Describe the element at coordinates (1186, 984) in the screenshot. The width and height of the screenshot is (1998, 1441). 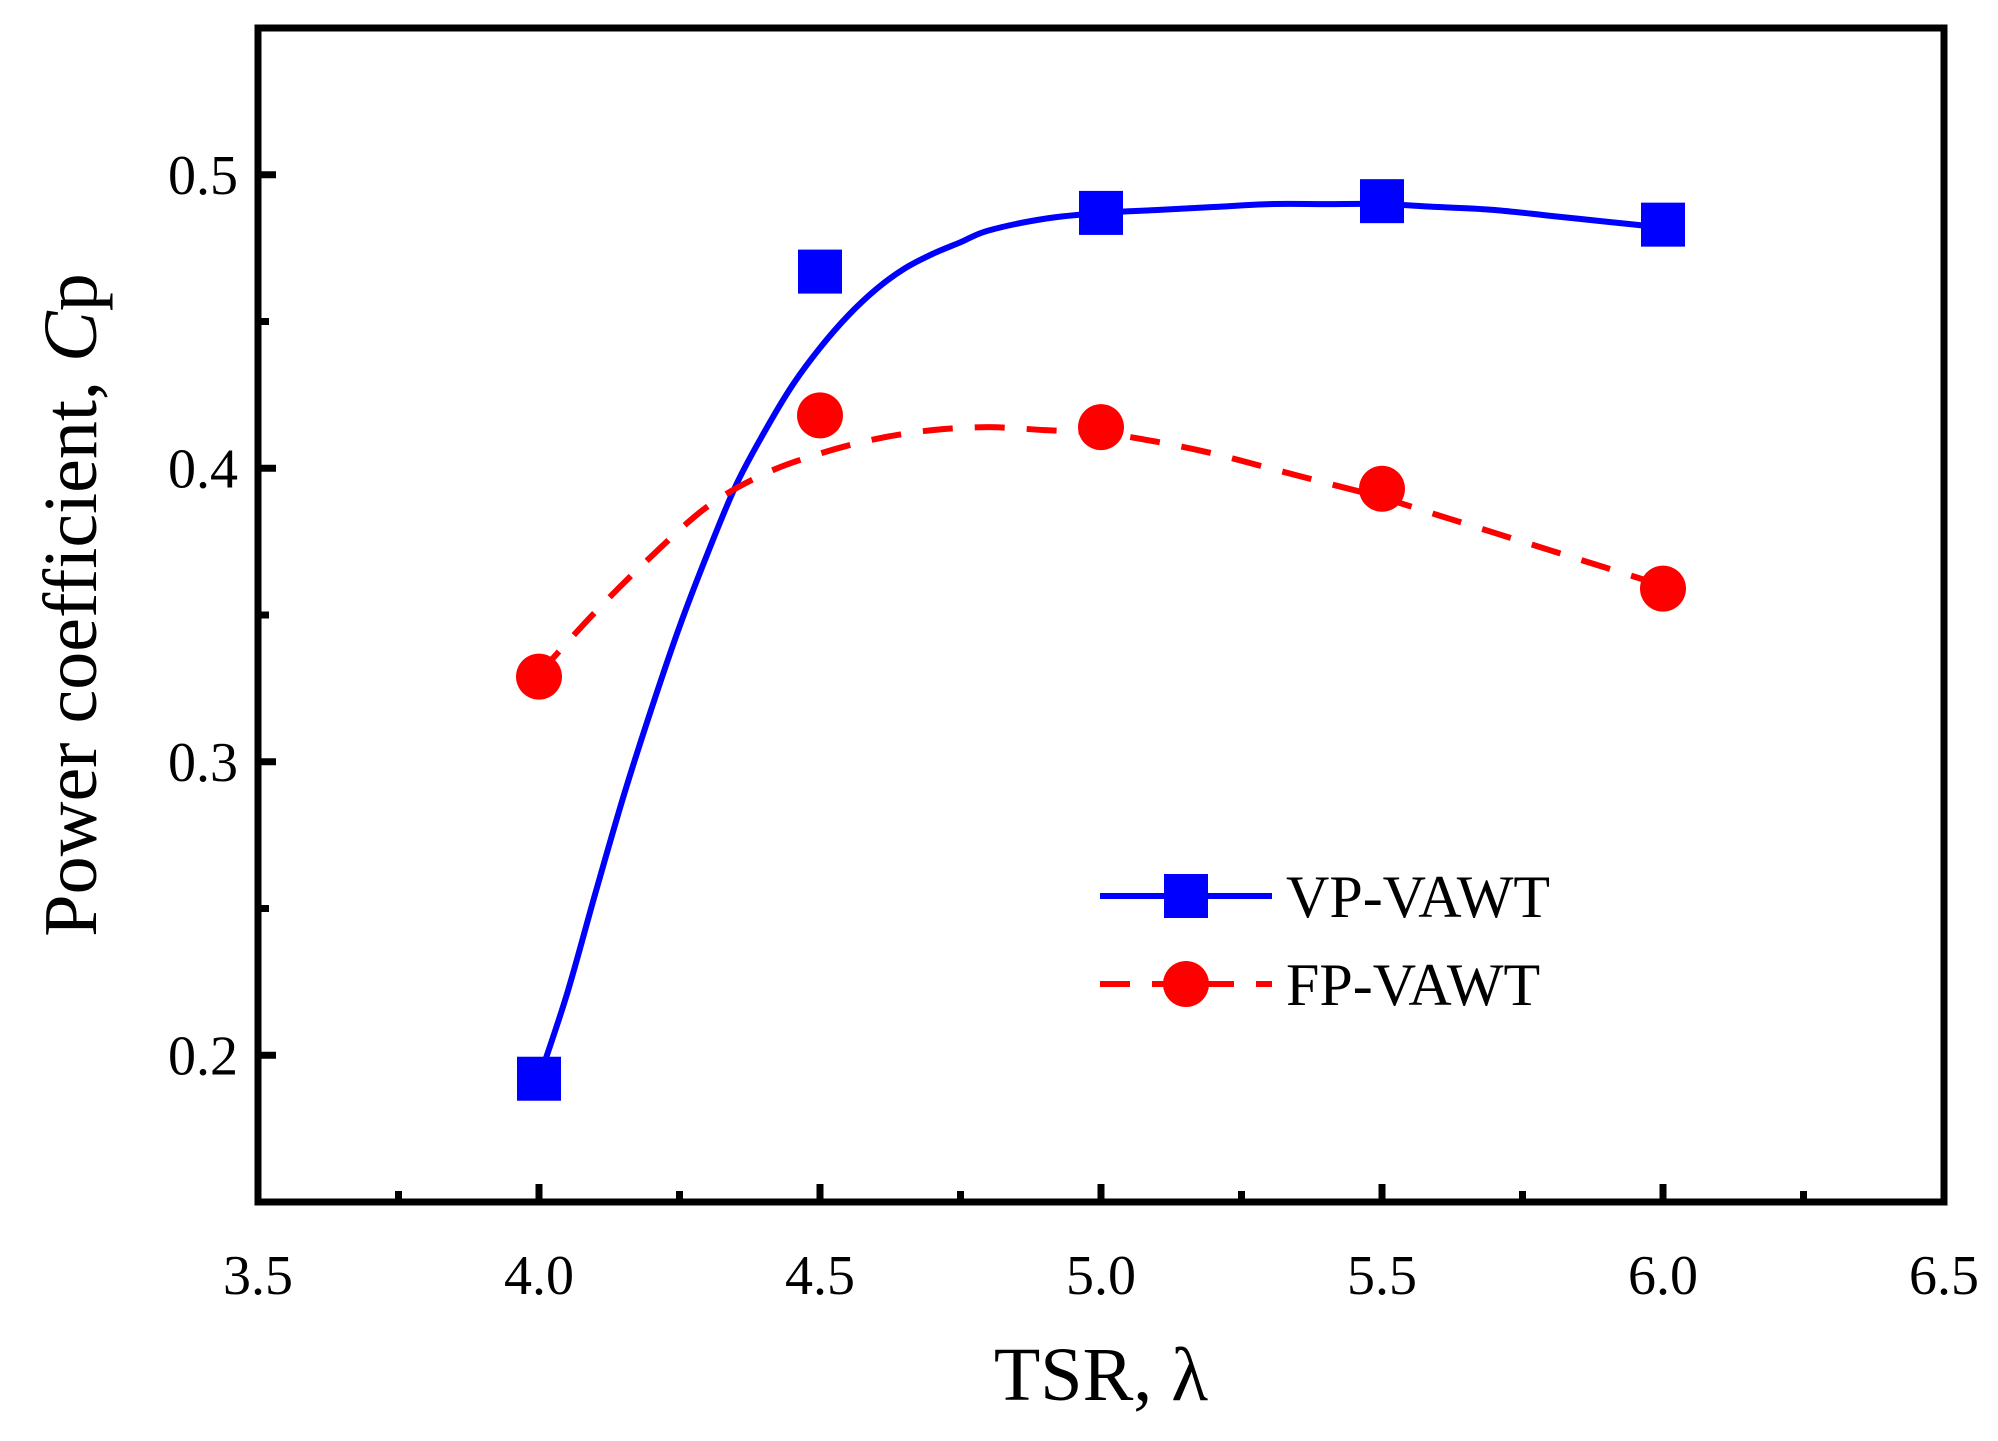
I see `legend-fp-vawt-marker` at that location.